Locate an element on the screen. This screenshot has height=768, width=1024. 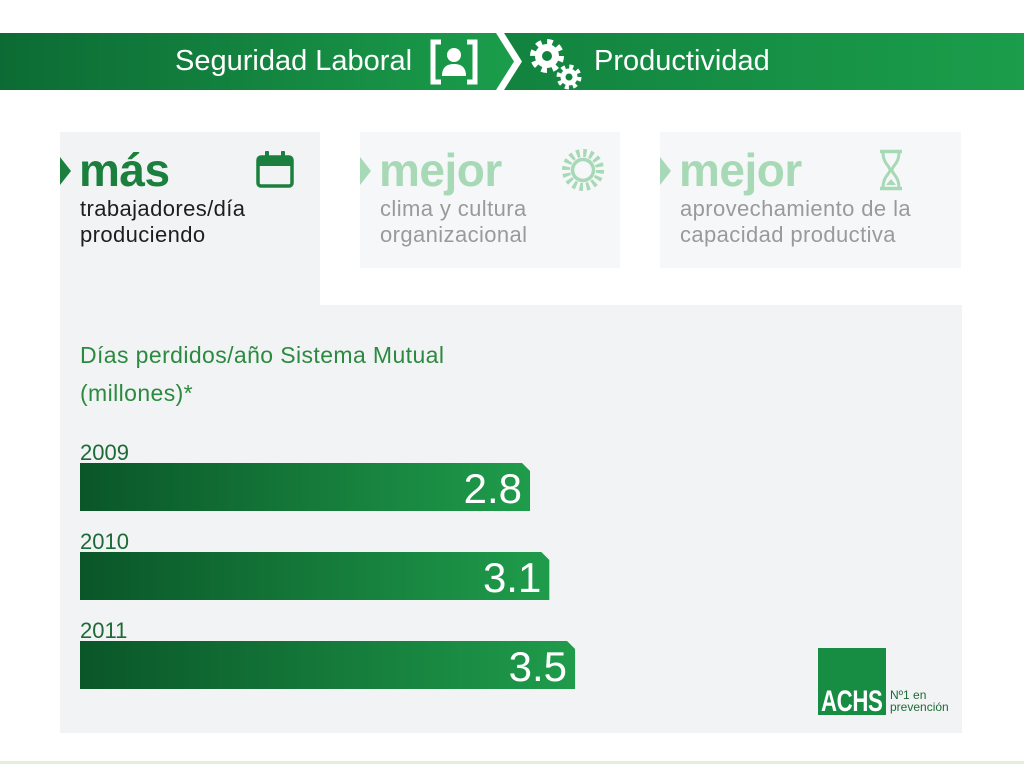
banner-step-label: Seguridad Laboral is located at coordinates (294, 61).